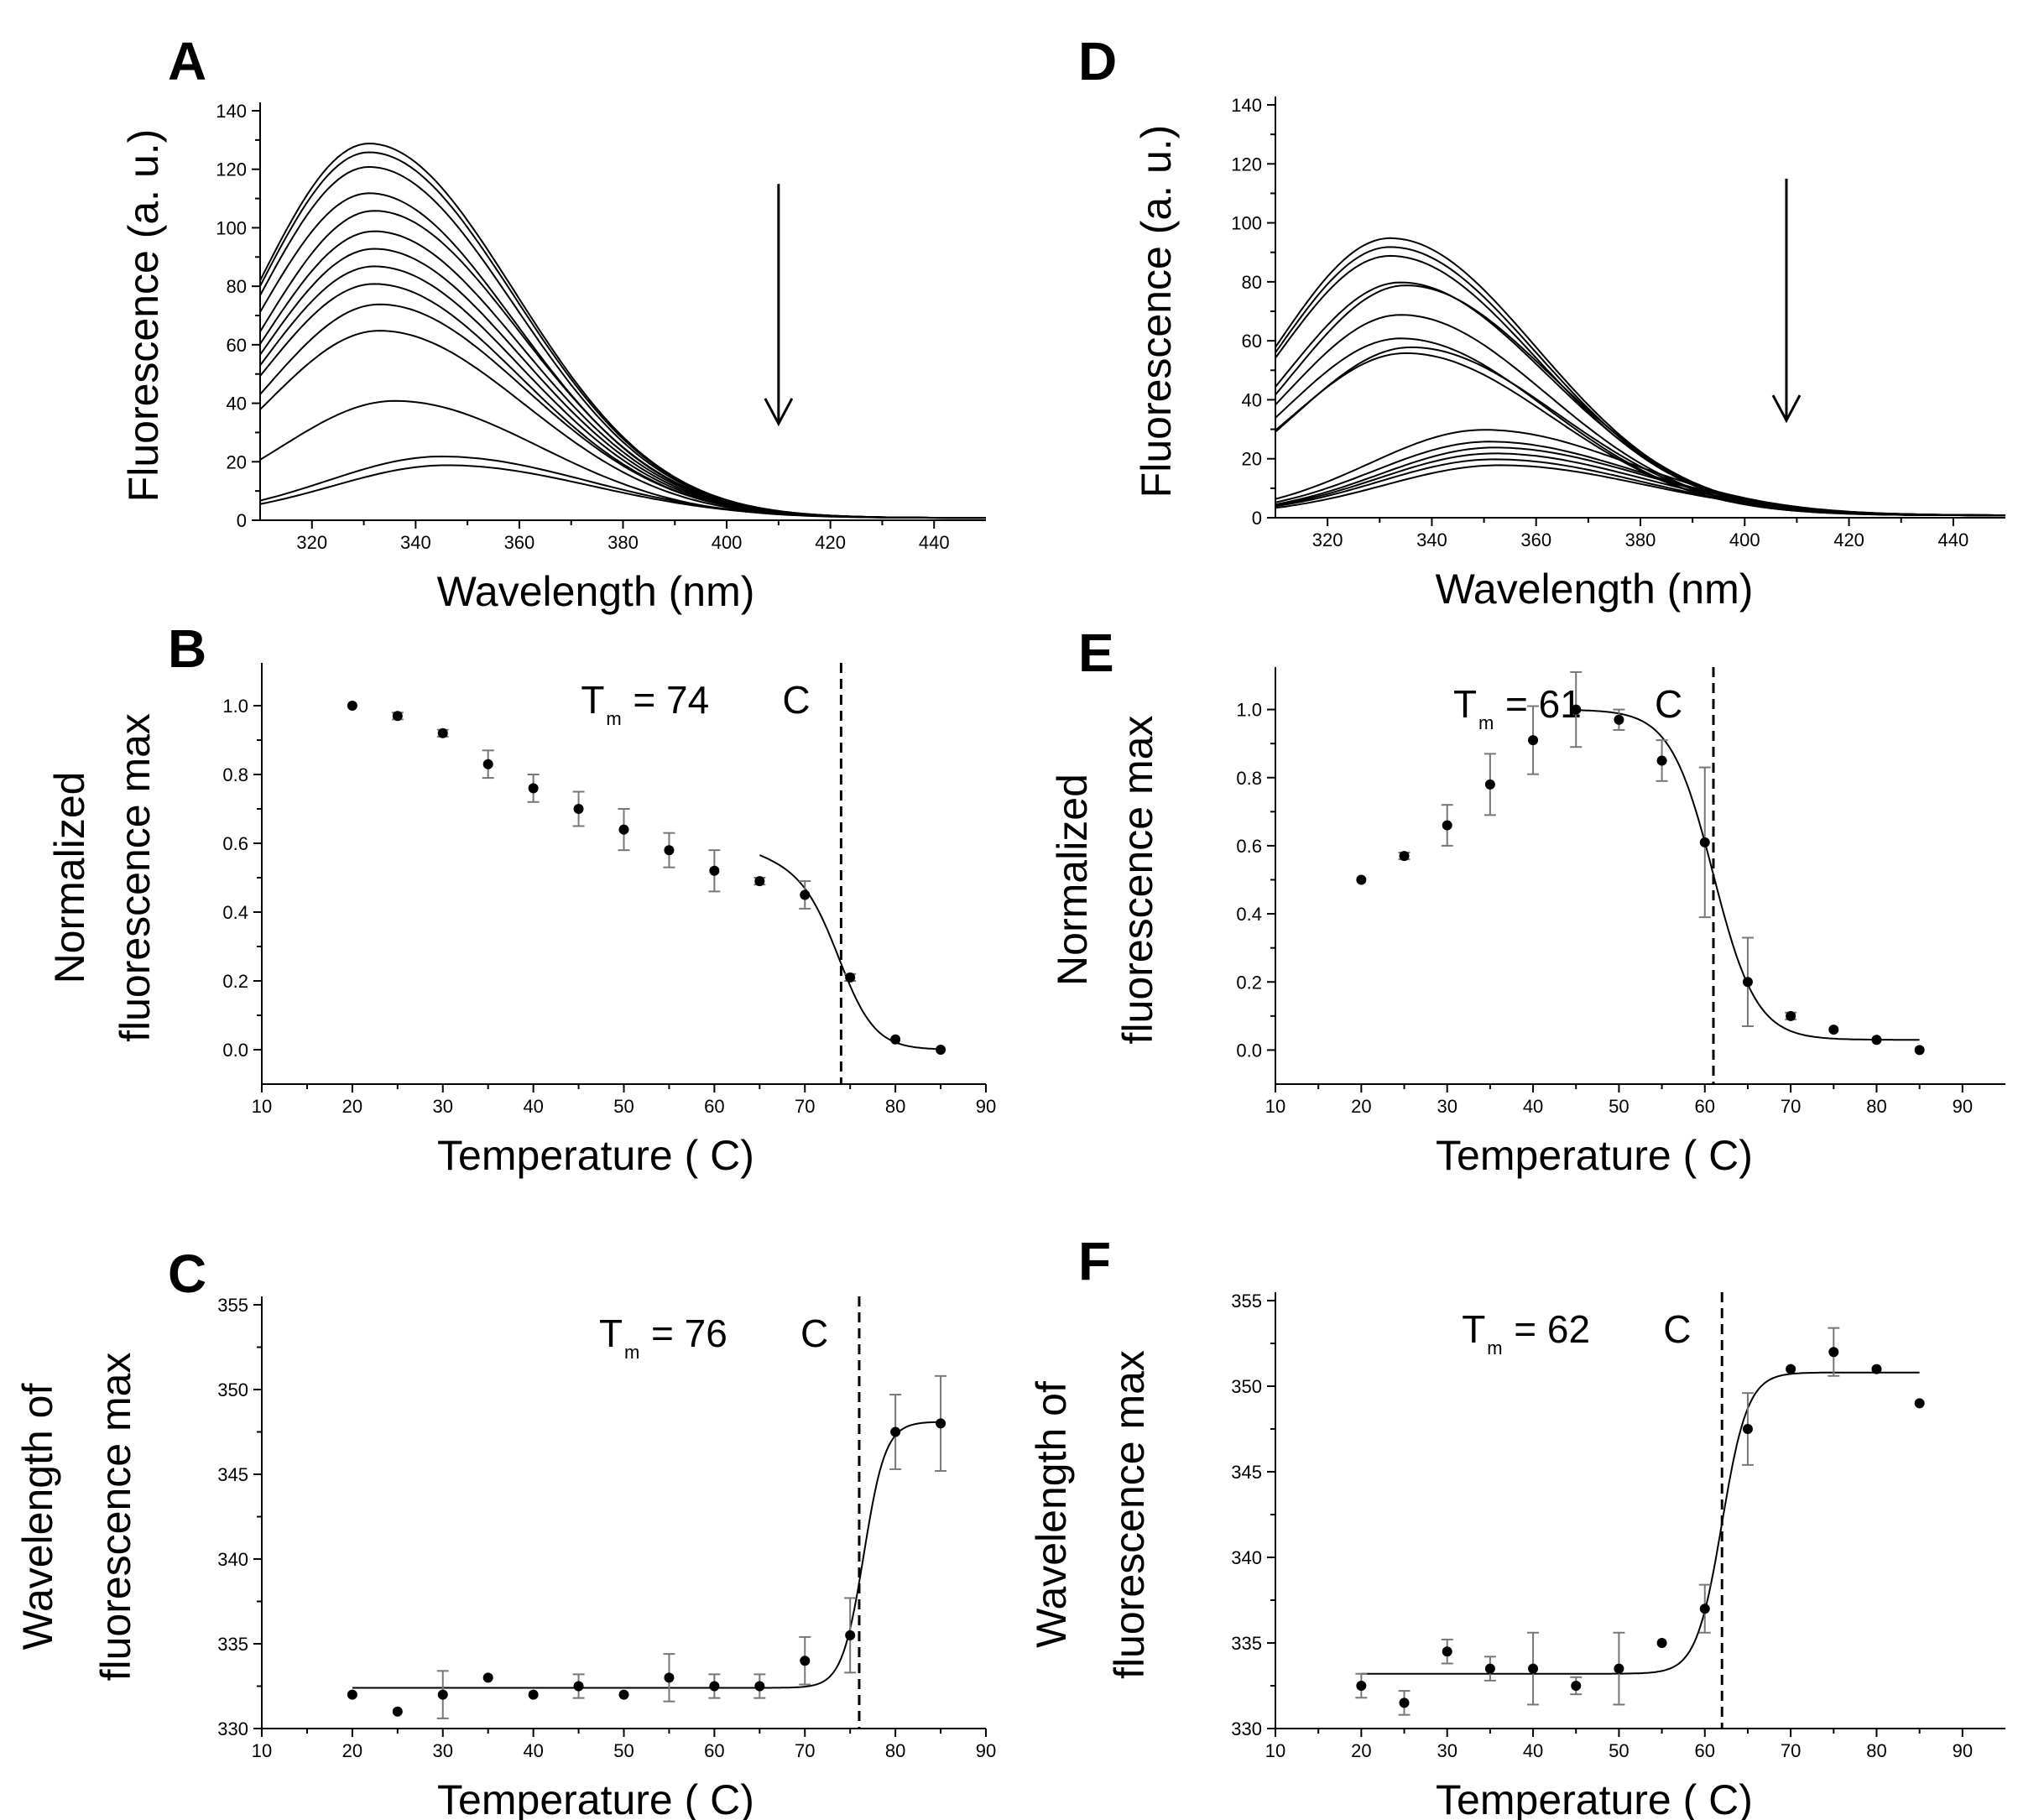  What do you see at coordinates (1552, 1329) in the screenshot?
I see `tm-label-value: = 62` at bounding box center [1552, 1329].